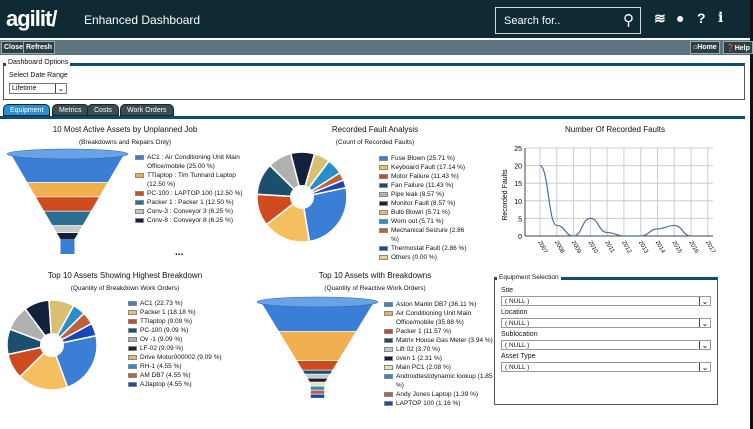 The height and width of the screenshot is (429, 753). Describe the element at coordinates (426, 194) in the screenshot. I see `legend-item: Pipe leak (8.57 %)` at that location.